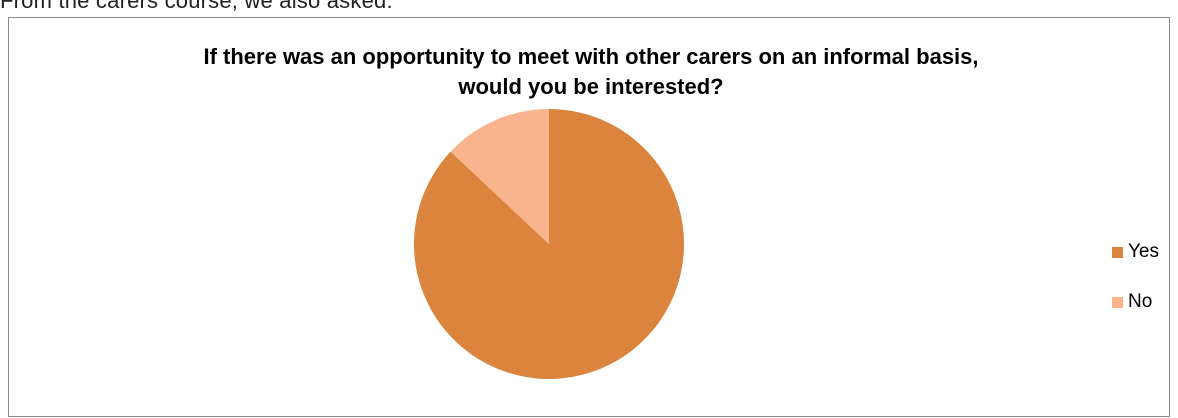 The width and height of the screenshot is (1178, 418). Describe the element at coordinates (1140, 301) in the screenshot. I see `legend-label-no: No` at that location.